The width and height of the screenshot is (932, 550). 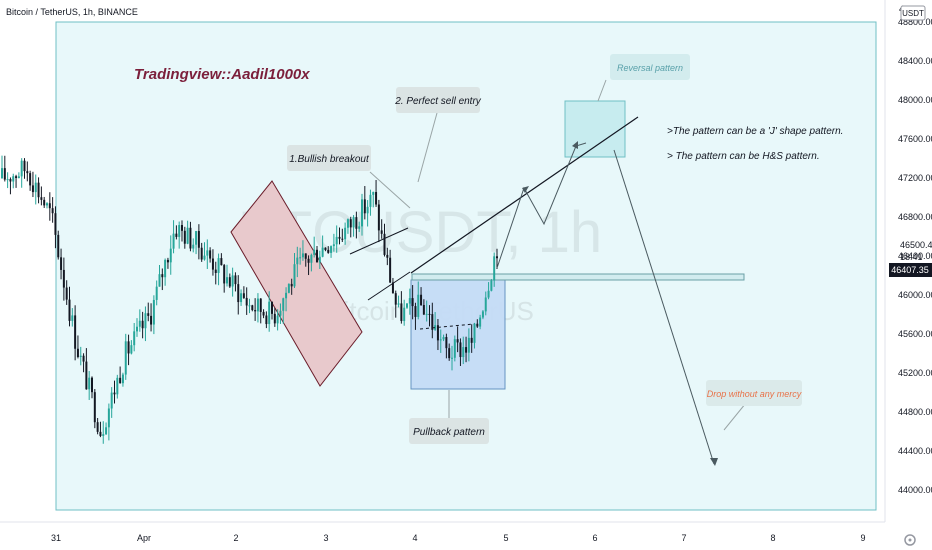 I want to click on current-price-badge, so click(x=910, y=270).